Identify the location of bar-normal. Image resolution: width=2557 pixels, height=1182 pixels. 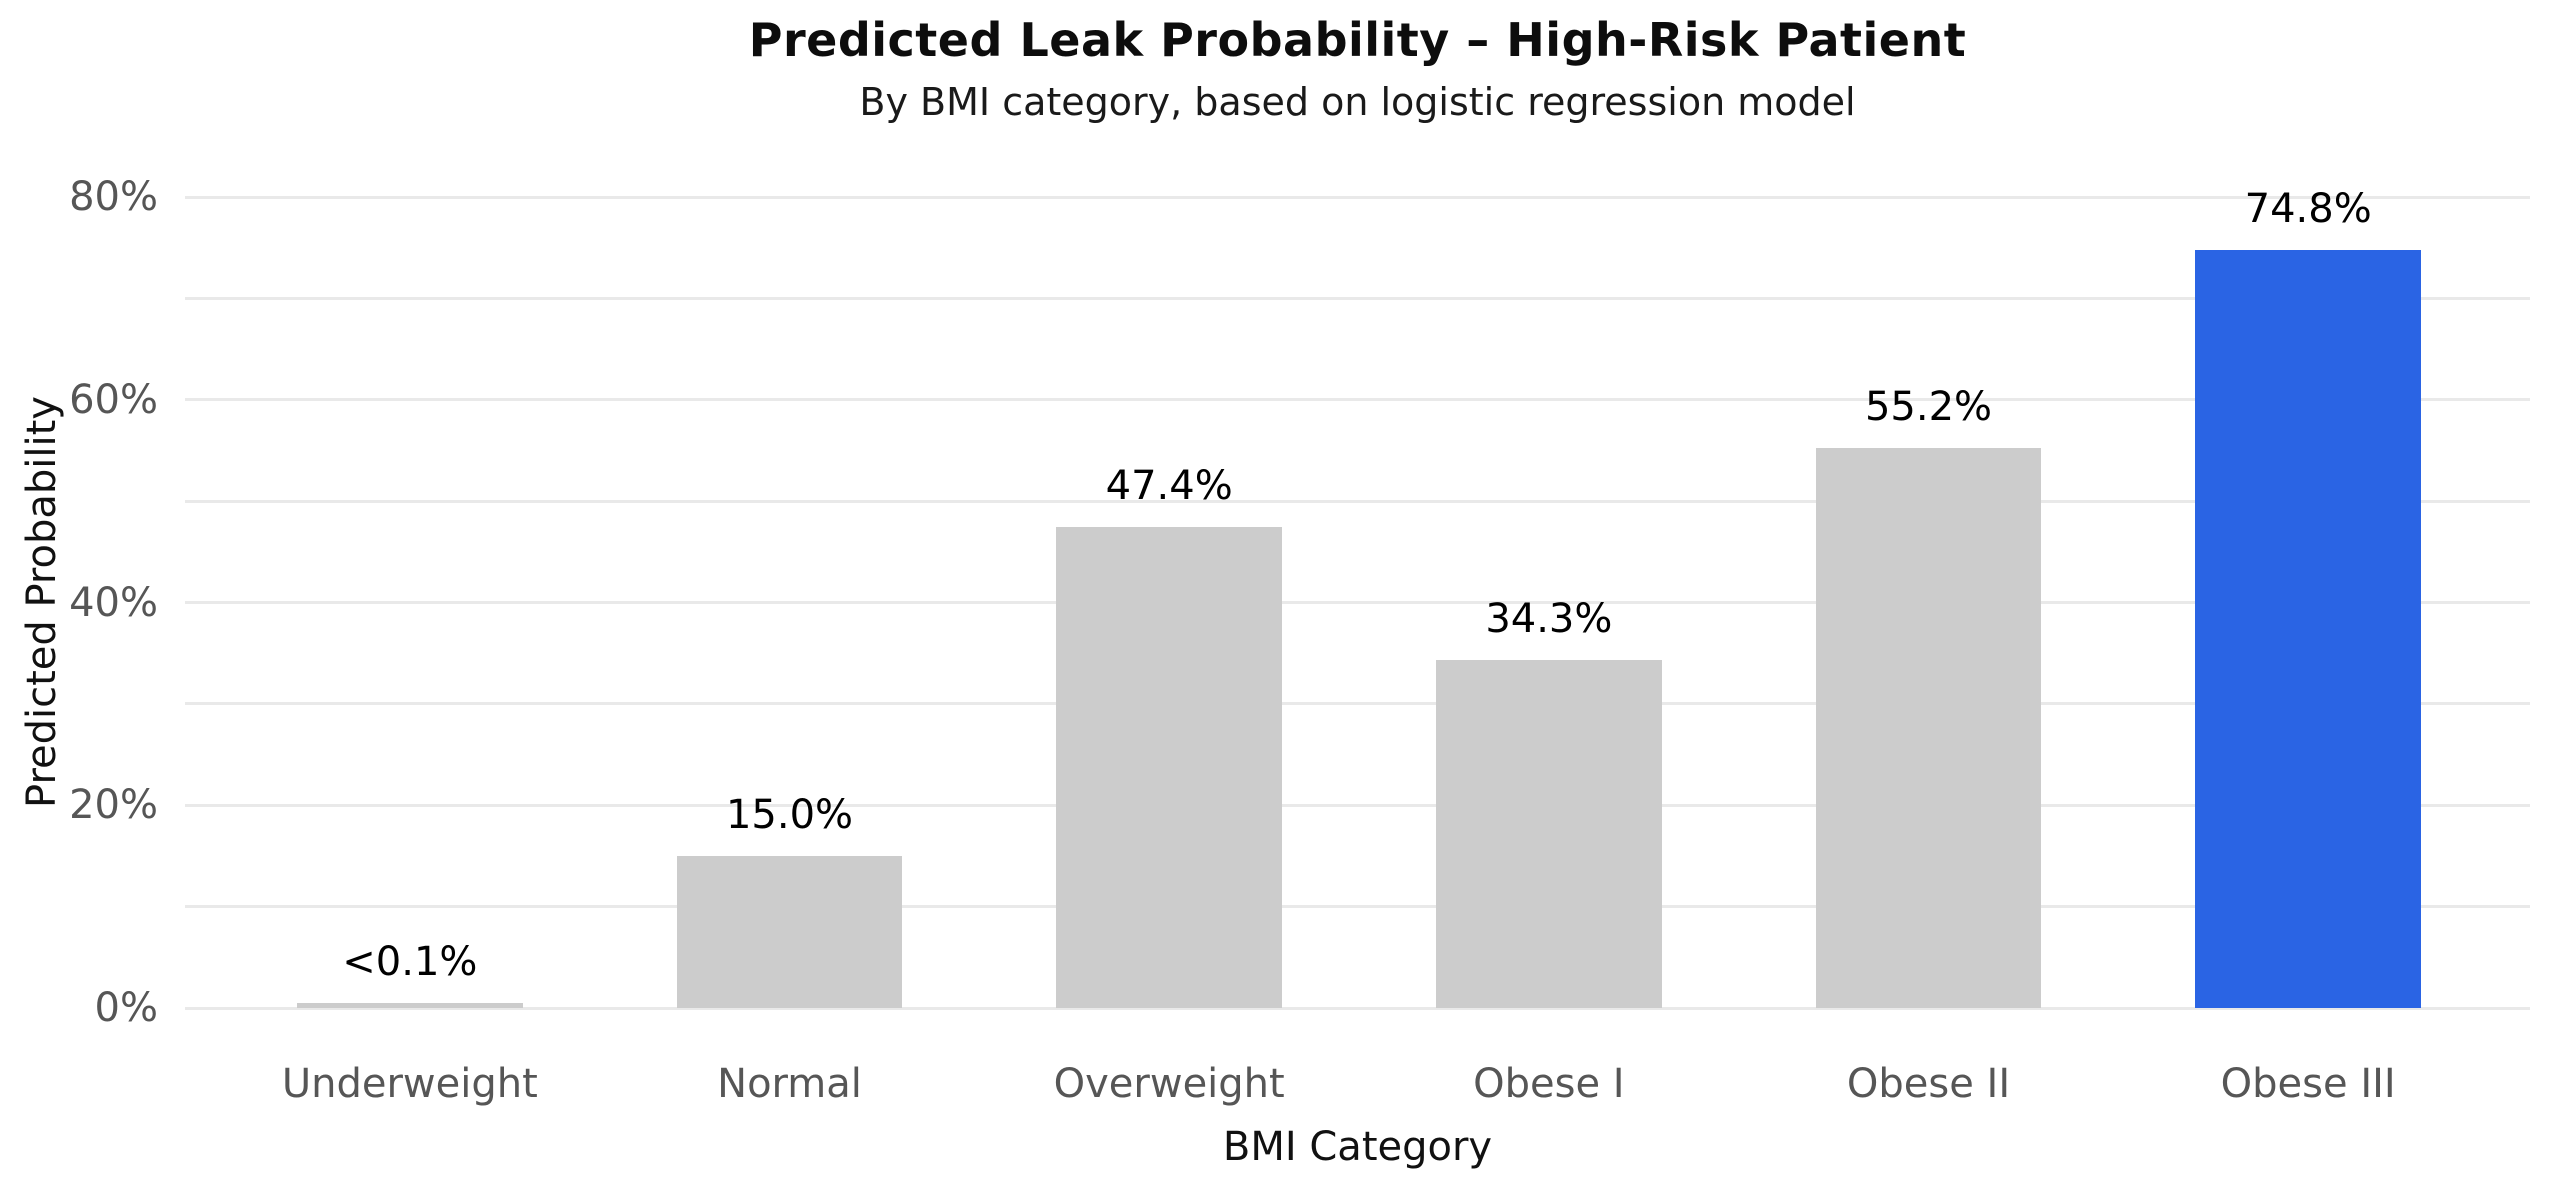
(789, 931).